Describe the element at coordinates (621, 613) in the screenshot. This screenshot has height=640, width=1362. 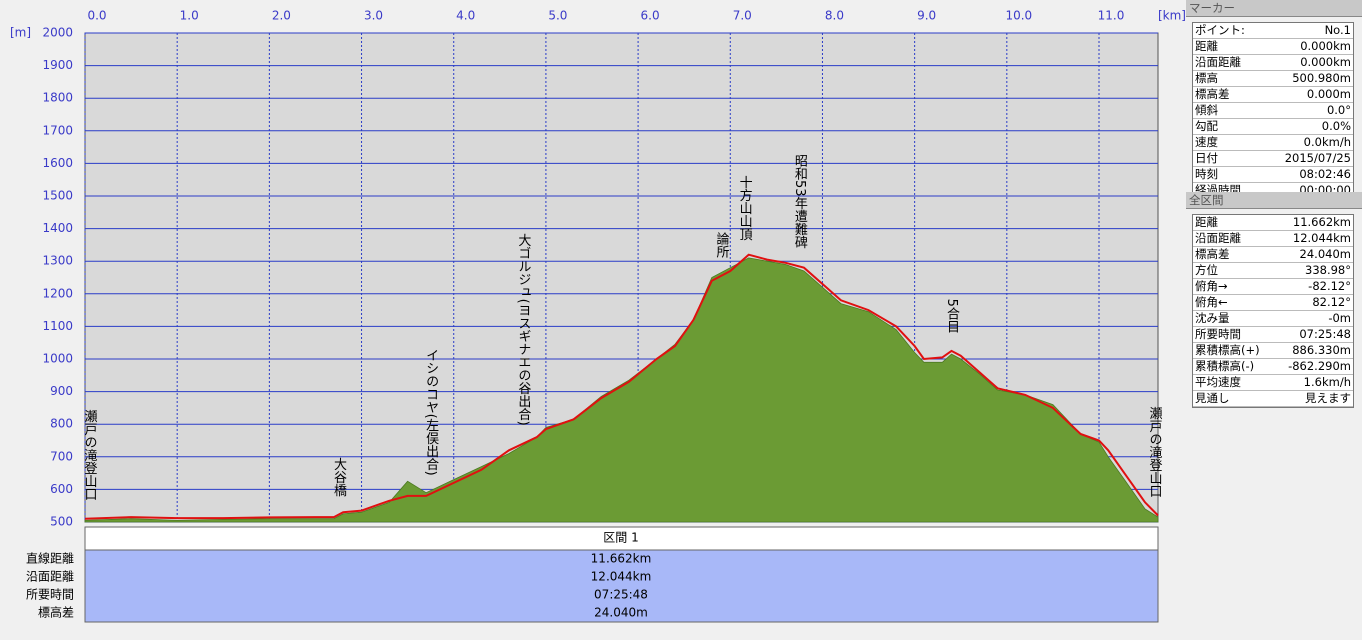
I see `interval-value: 24.040m` at that location.